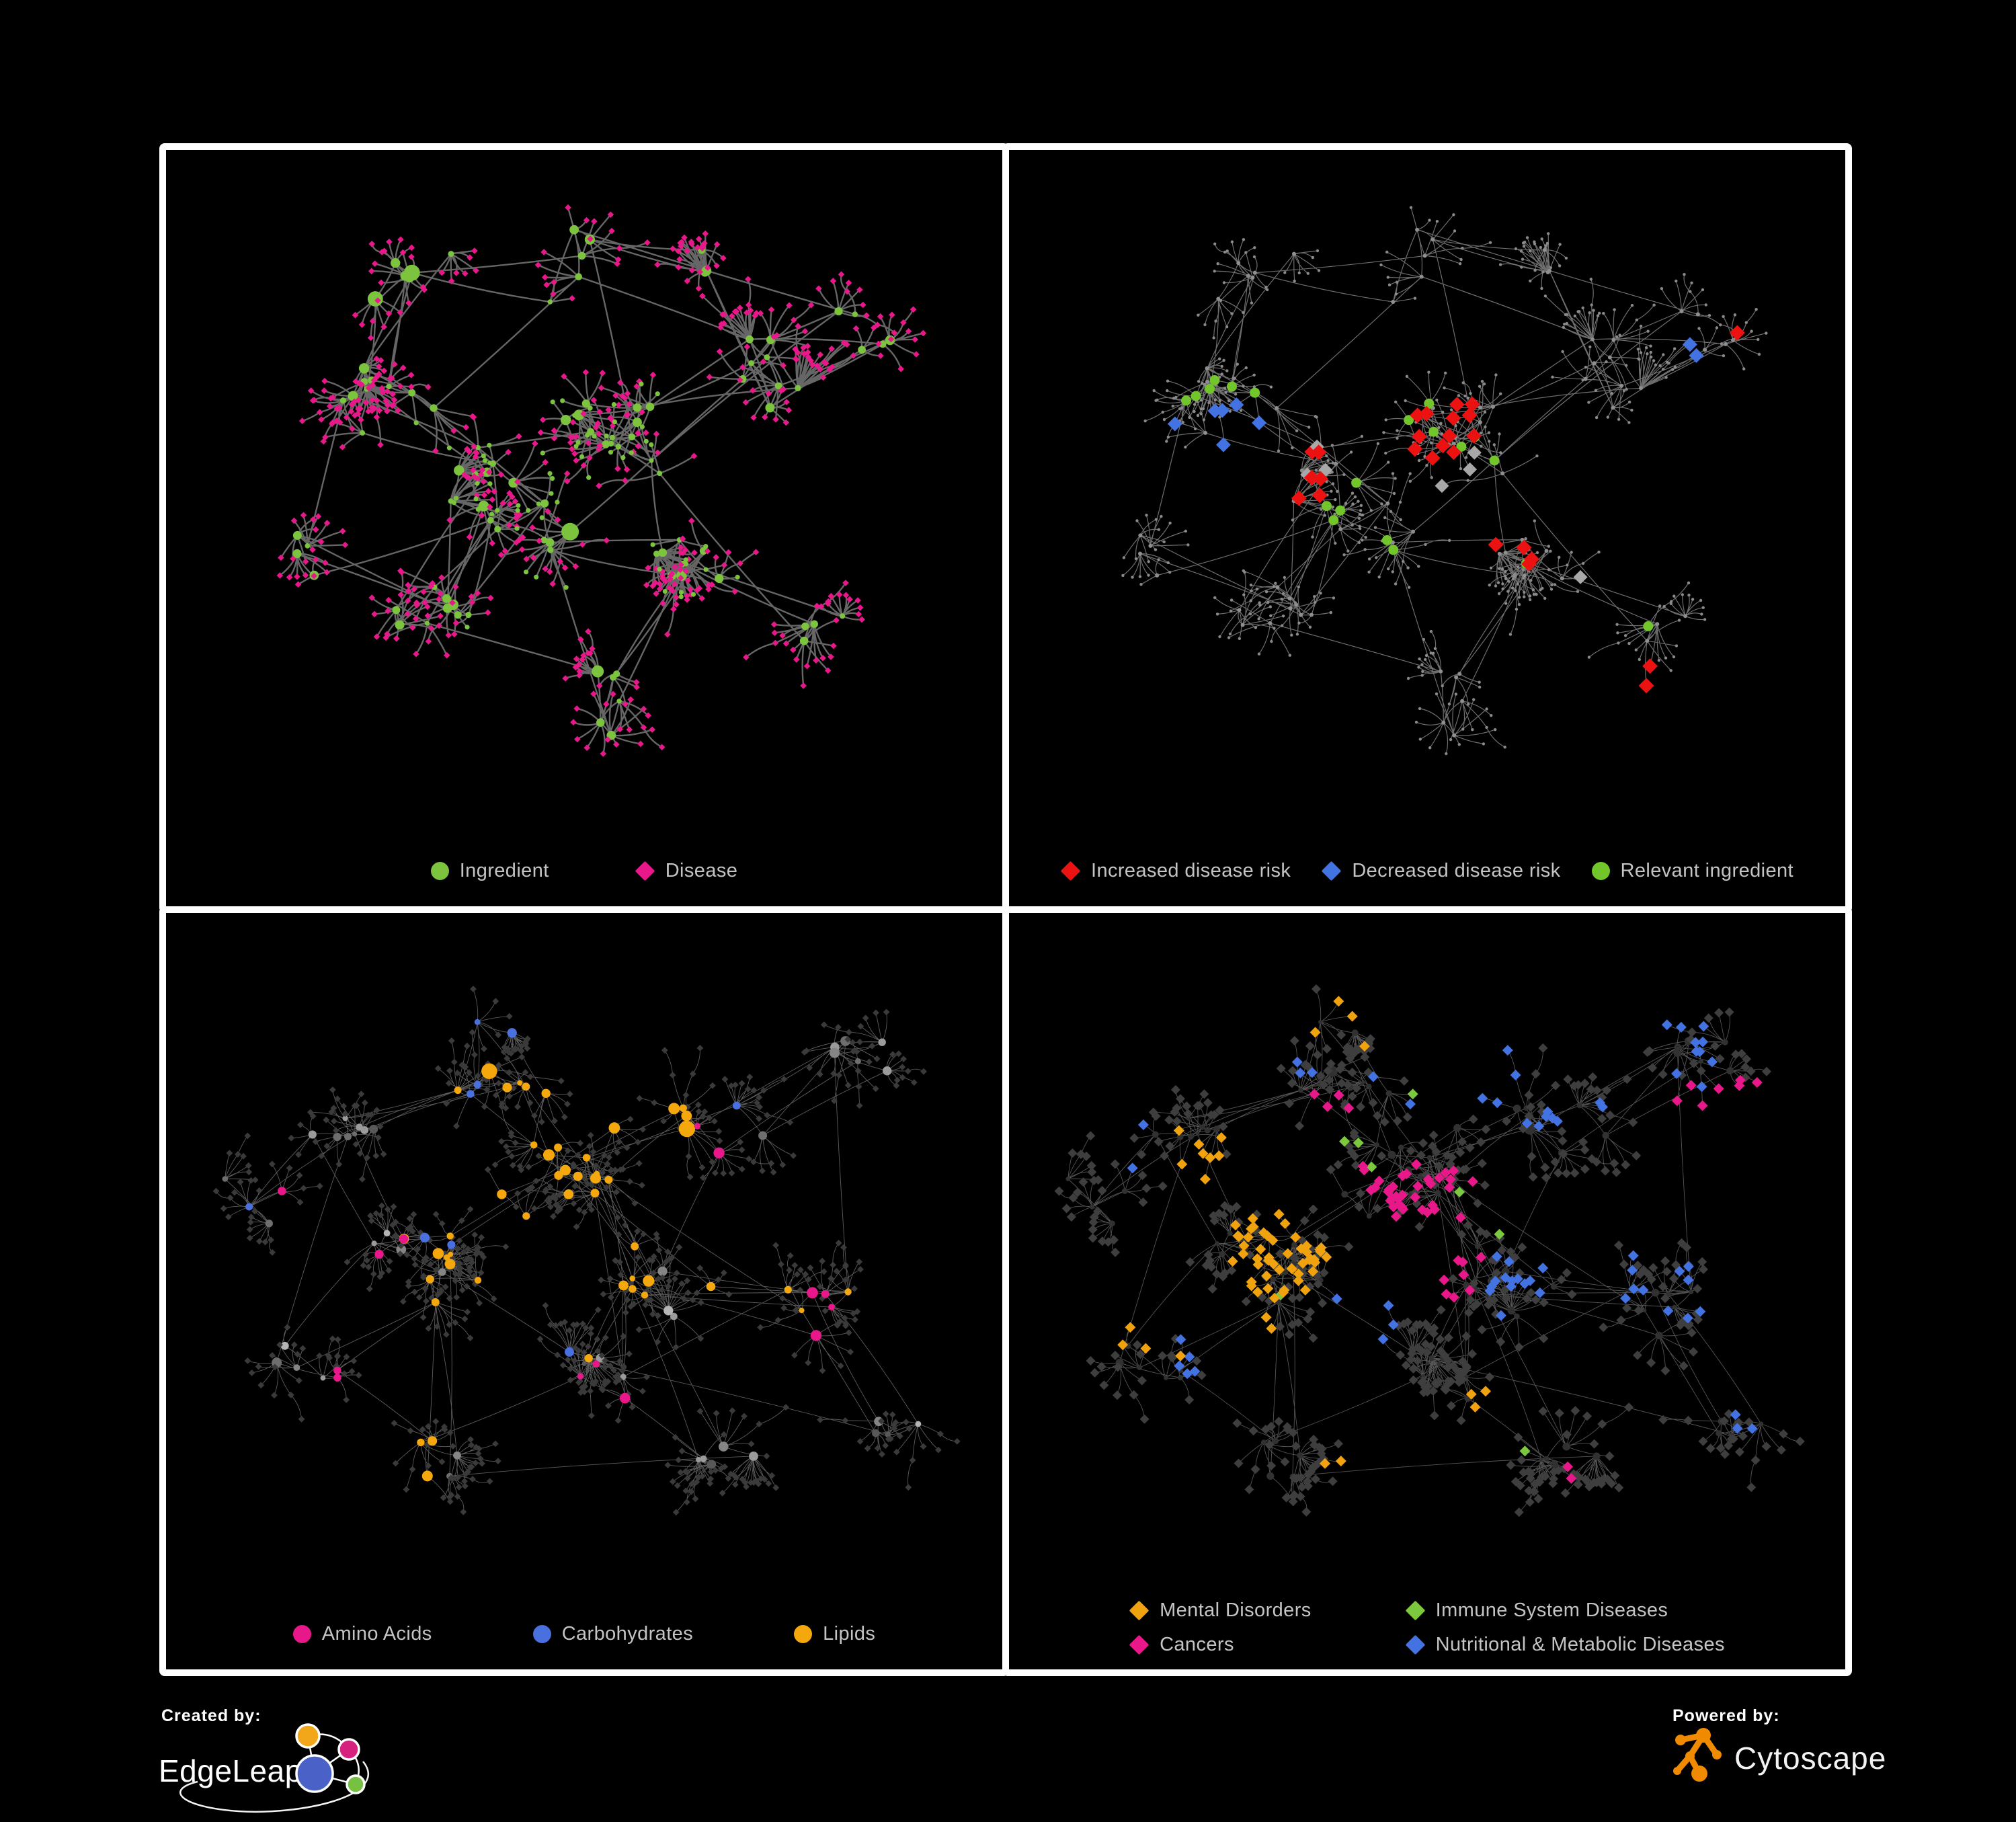 The width and height of the screenshot is (2016, 1822). What do you see at coordinates (1600, 871) in the screenshot?
I see `relevant-ingredient-swatch-circle` at bounding box center [1600, 871].